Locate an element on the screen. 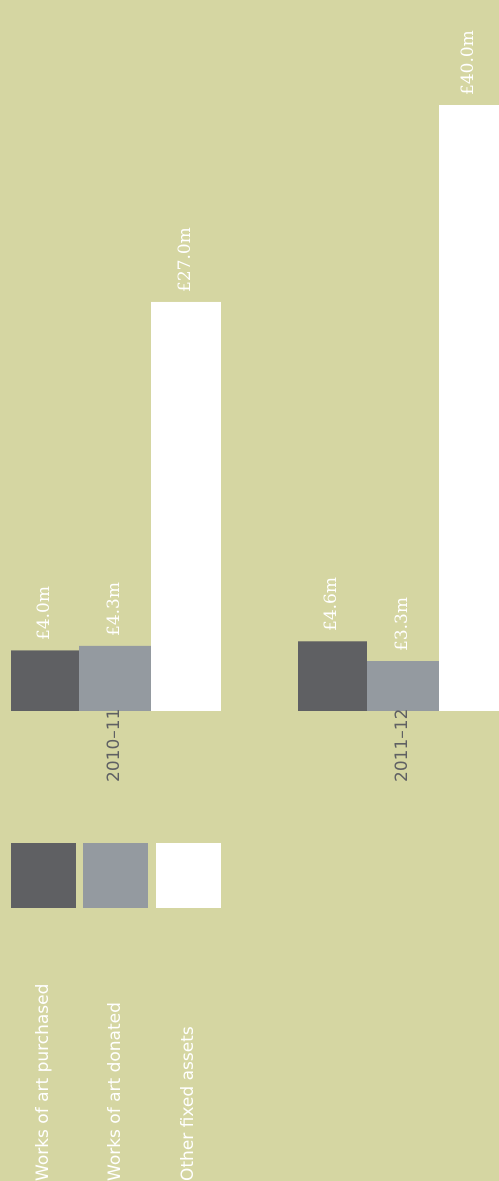 Image resolution: width=499 pixels, height=1181 pixels. value-label: £4.3m is located at coordinates (113, 608).